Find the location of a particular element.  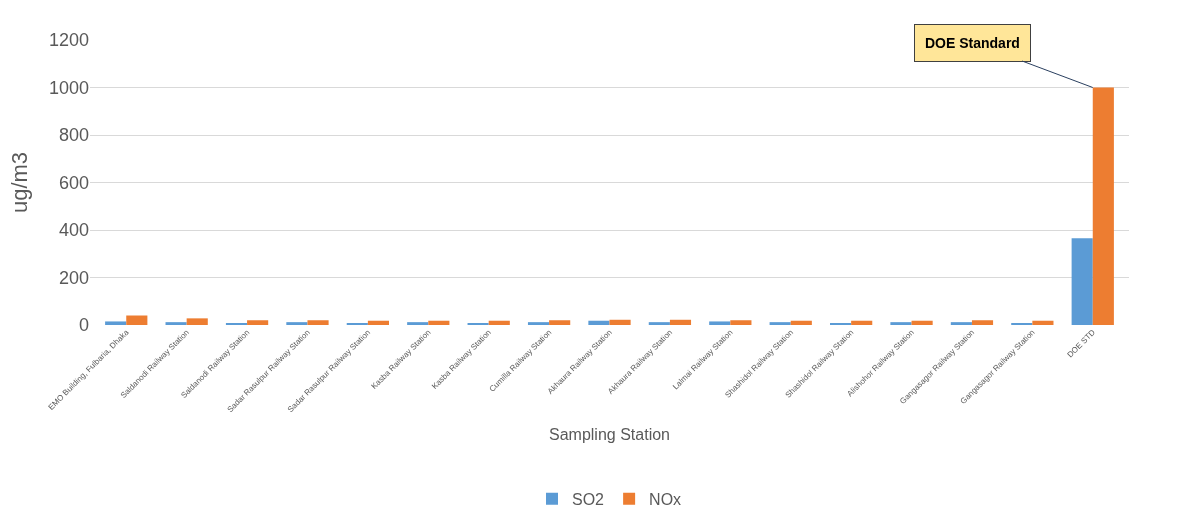

x-axis-title: Sampling Station is located at coordinates (609, 434).